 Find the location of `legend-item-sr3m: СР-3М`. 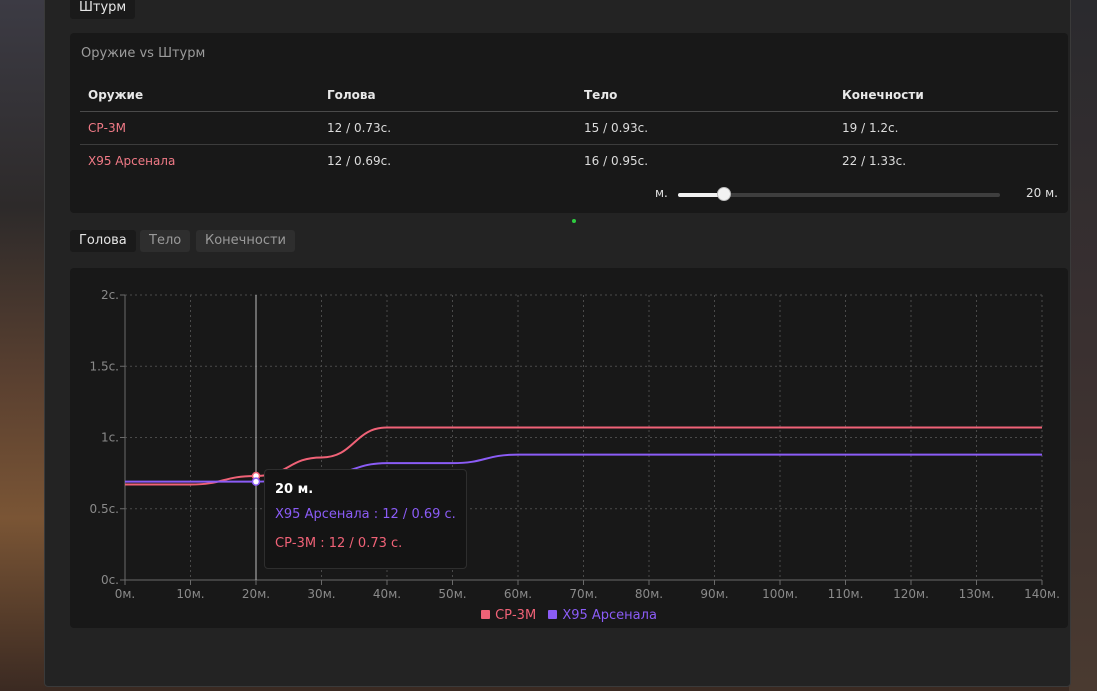

legend-item-sr3m: СР-3М is located at coordinates (508, 615).